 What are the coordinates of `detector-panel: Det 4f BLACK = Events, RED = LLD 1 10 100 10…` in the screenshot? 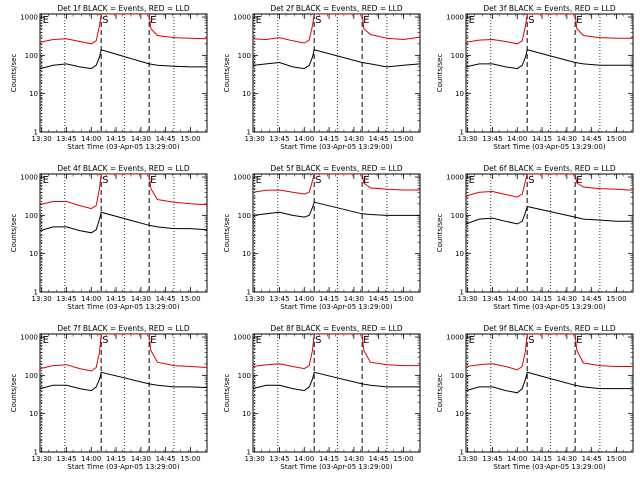 It's located at (106, 240).